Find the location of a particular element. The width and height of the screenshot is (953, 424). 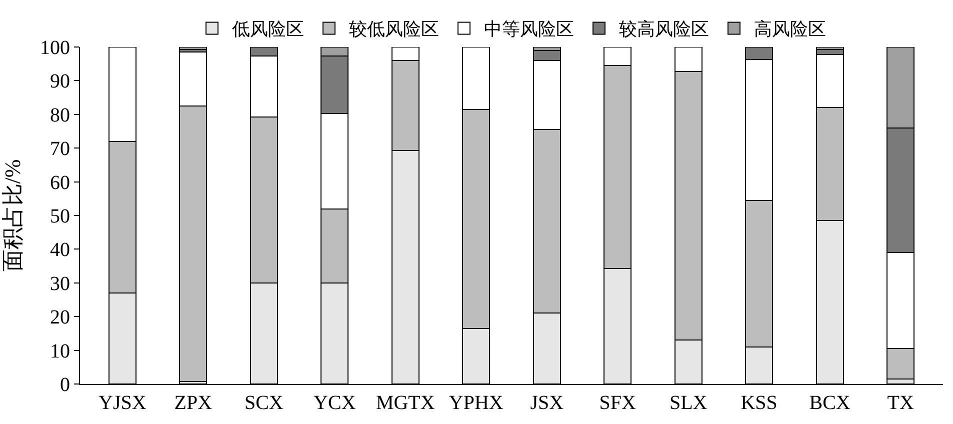

x-tick-label: YPHX is located at coordinates (476, 403).